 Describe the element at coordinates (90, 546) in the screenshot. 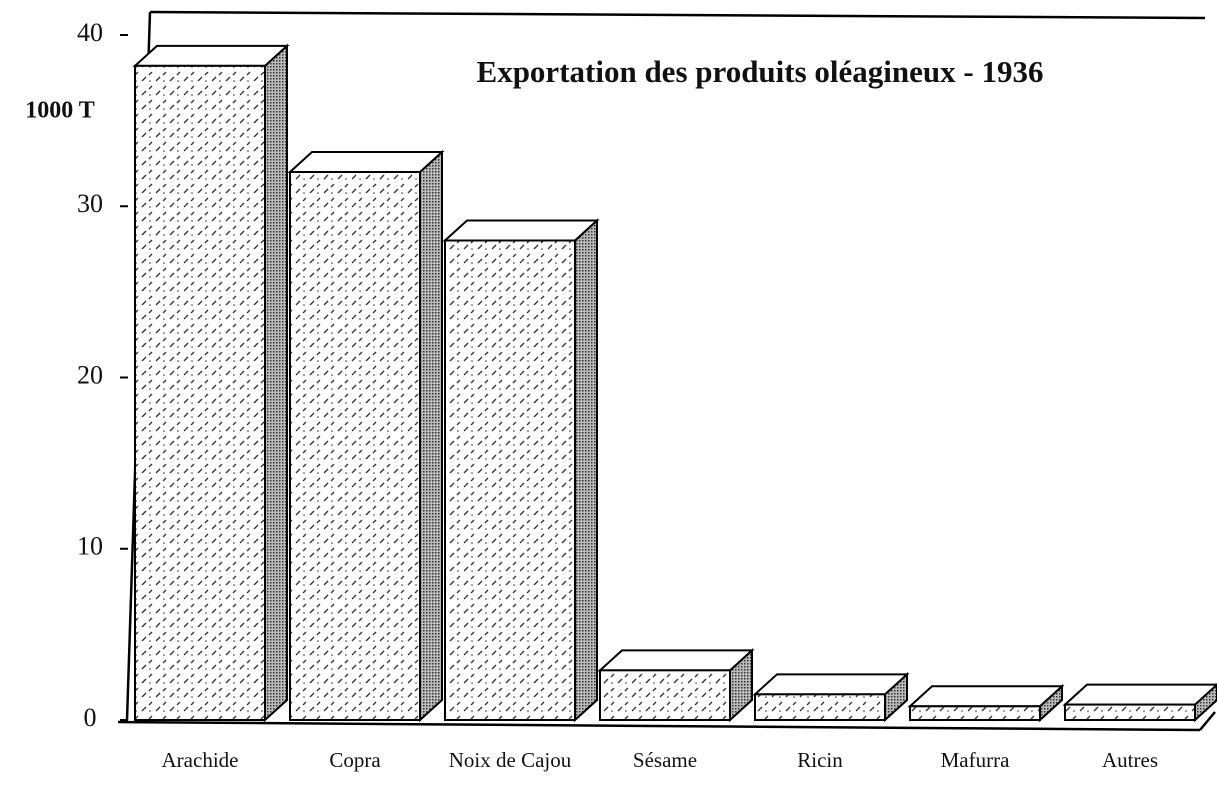

I see `y-tick-label: 10` at that location.